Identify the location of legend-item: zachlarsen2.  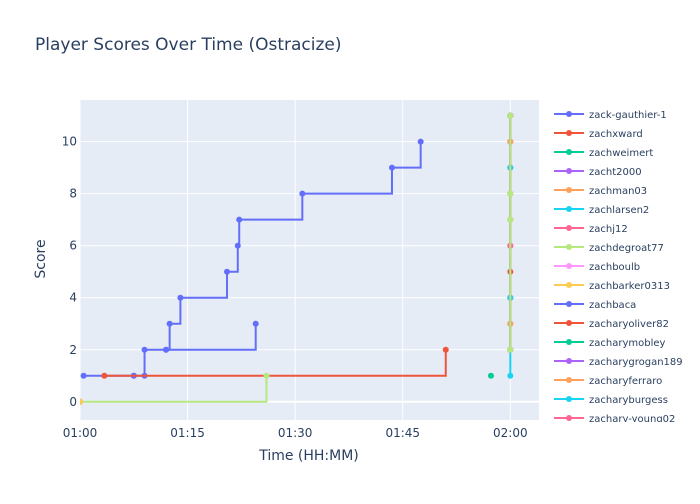
(601, 210).